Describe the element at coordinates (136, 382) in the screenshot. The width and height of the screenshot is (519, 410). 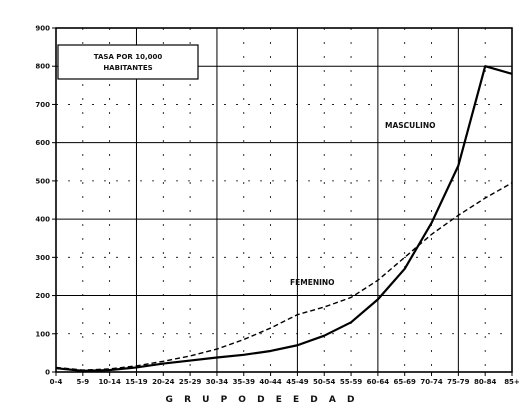
I see `x-tick-label: 15-19` at that location.